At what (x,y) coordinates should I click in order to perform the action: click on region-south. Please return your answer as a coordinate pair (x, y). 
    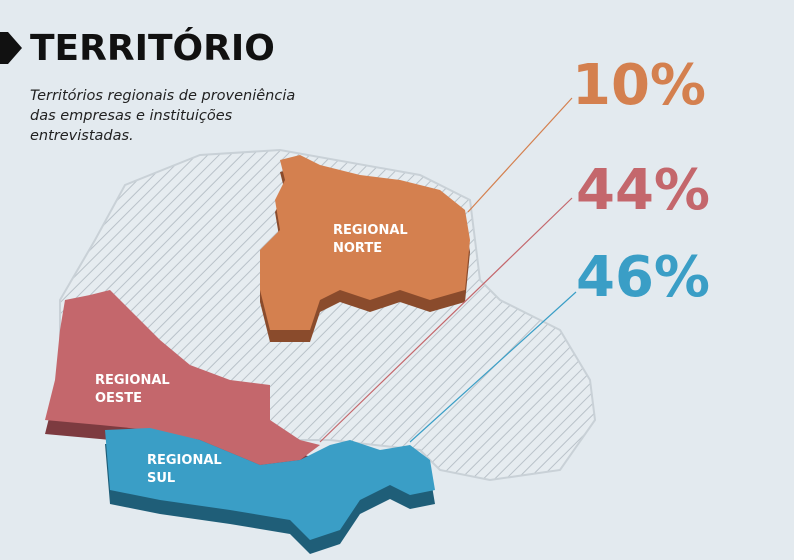
    Looking at the image, I should click on (270, 491).